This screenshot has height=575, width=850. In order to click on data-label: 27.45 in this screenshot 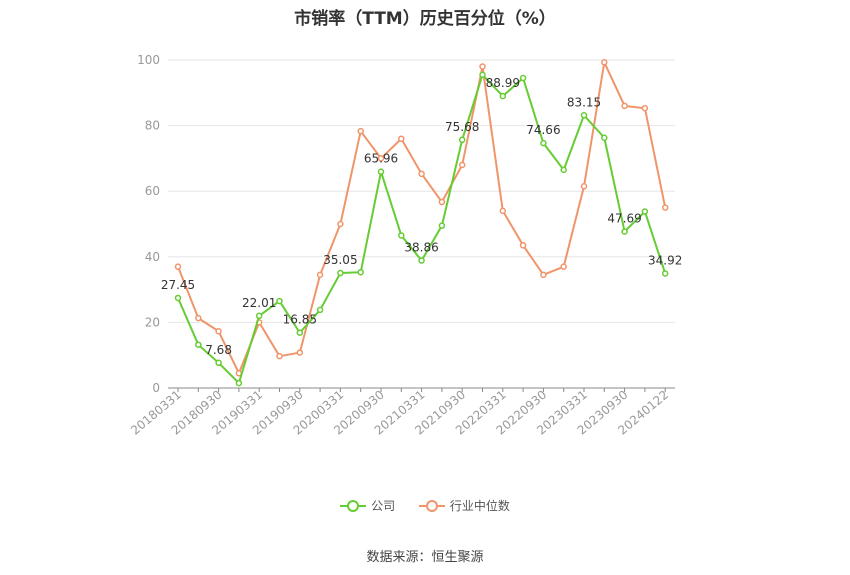, I will do `click(178, 285)`.